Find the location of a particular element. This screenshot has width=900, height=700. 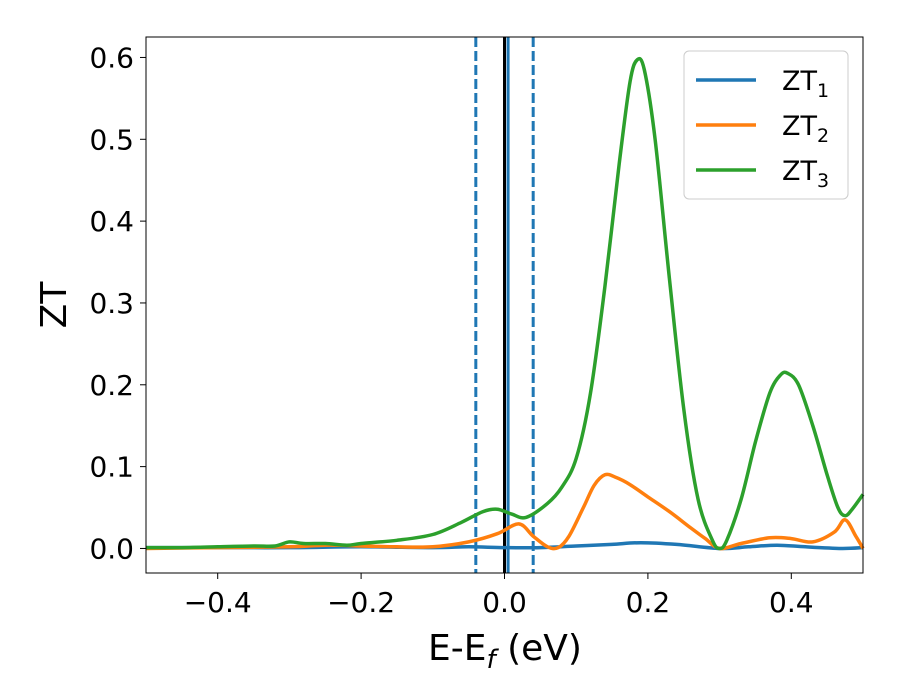

reference-lines is located at coordinates (504, 305).